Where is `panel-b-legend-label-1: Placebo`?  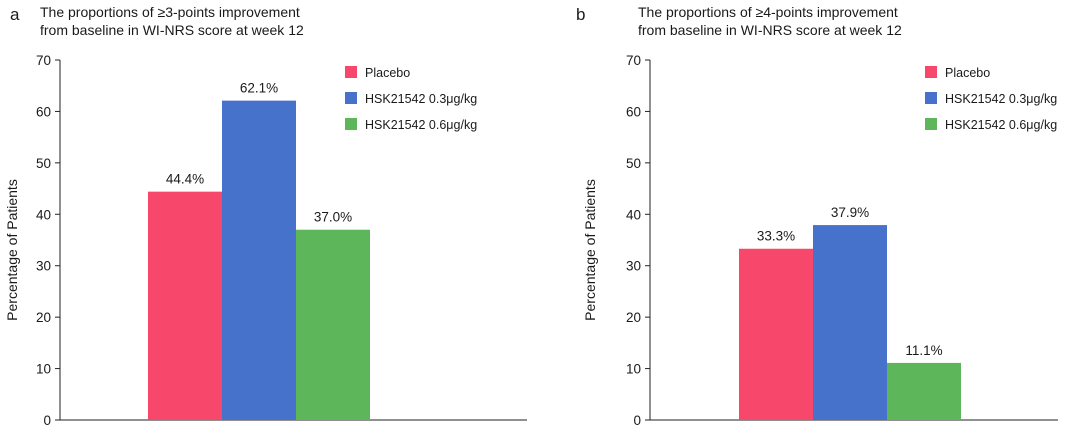
panel-b-legend-label-1: Placebo is located at coordinates (967, 73).